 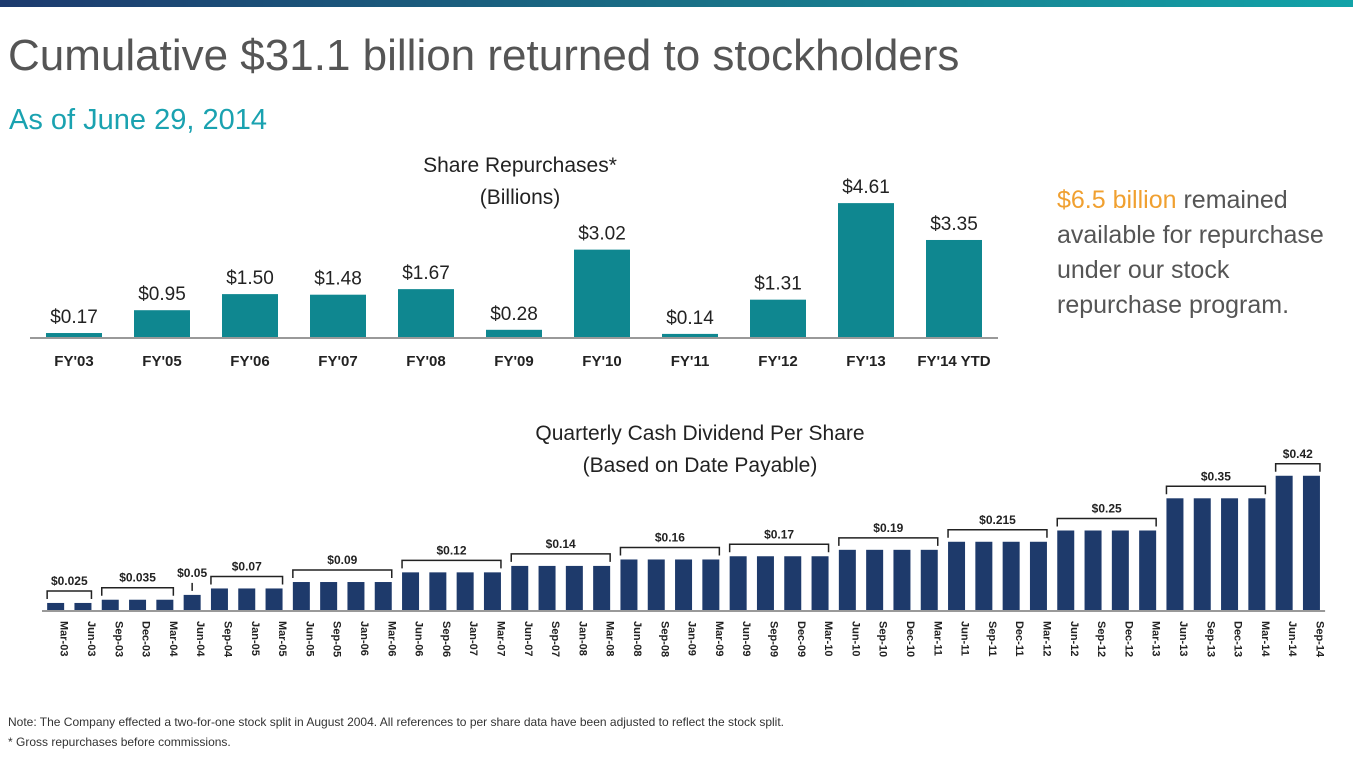 I want to click on group-label: $0.42, so click(x=1298, y=454).